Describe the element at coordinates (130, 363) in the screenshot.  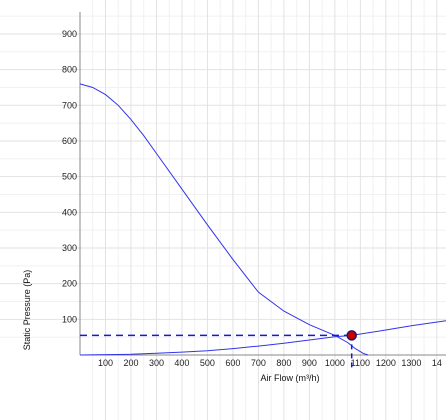
I see `x-tick-label: 200` at that location.